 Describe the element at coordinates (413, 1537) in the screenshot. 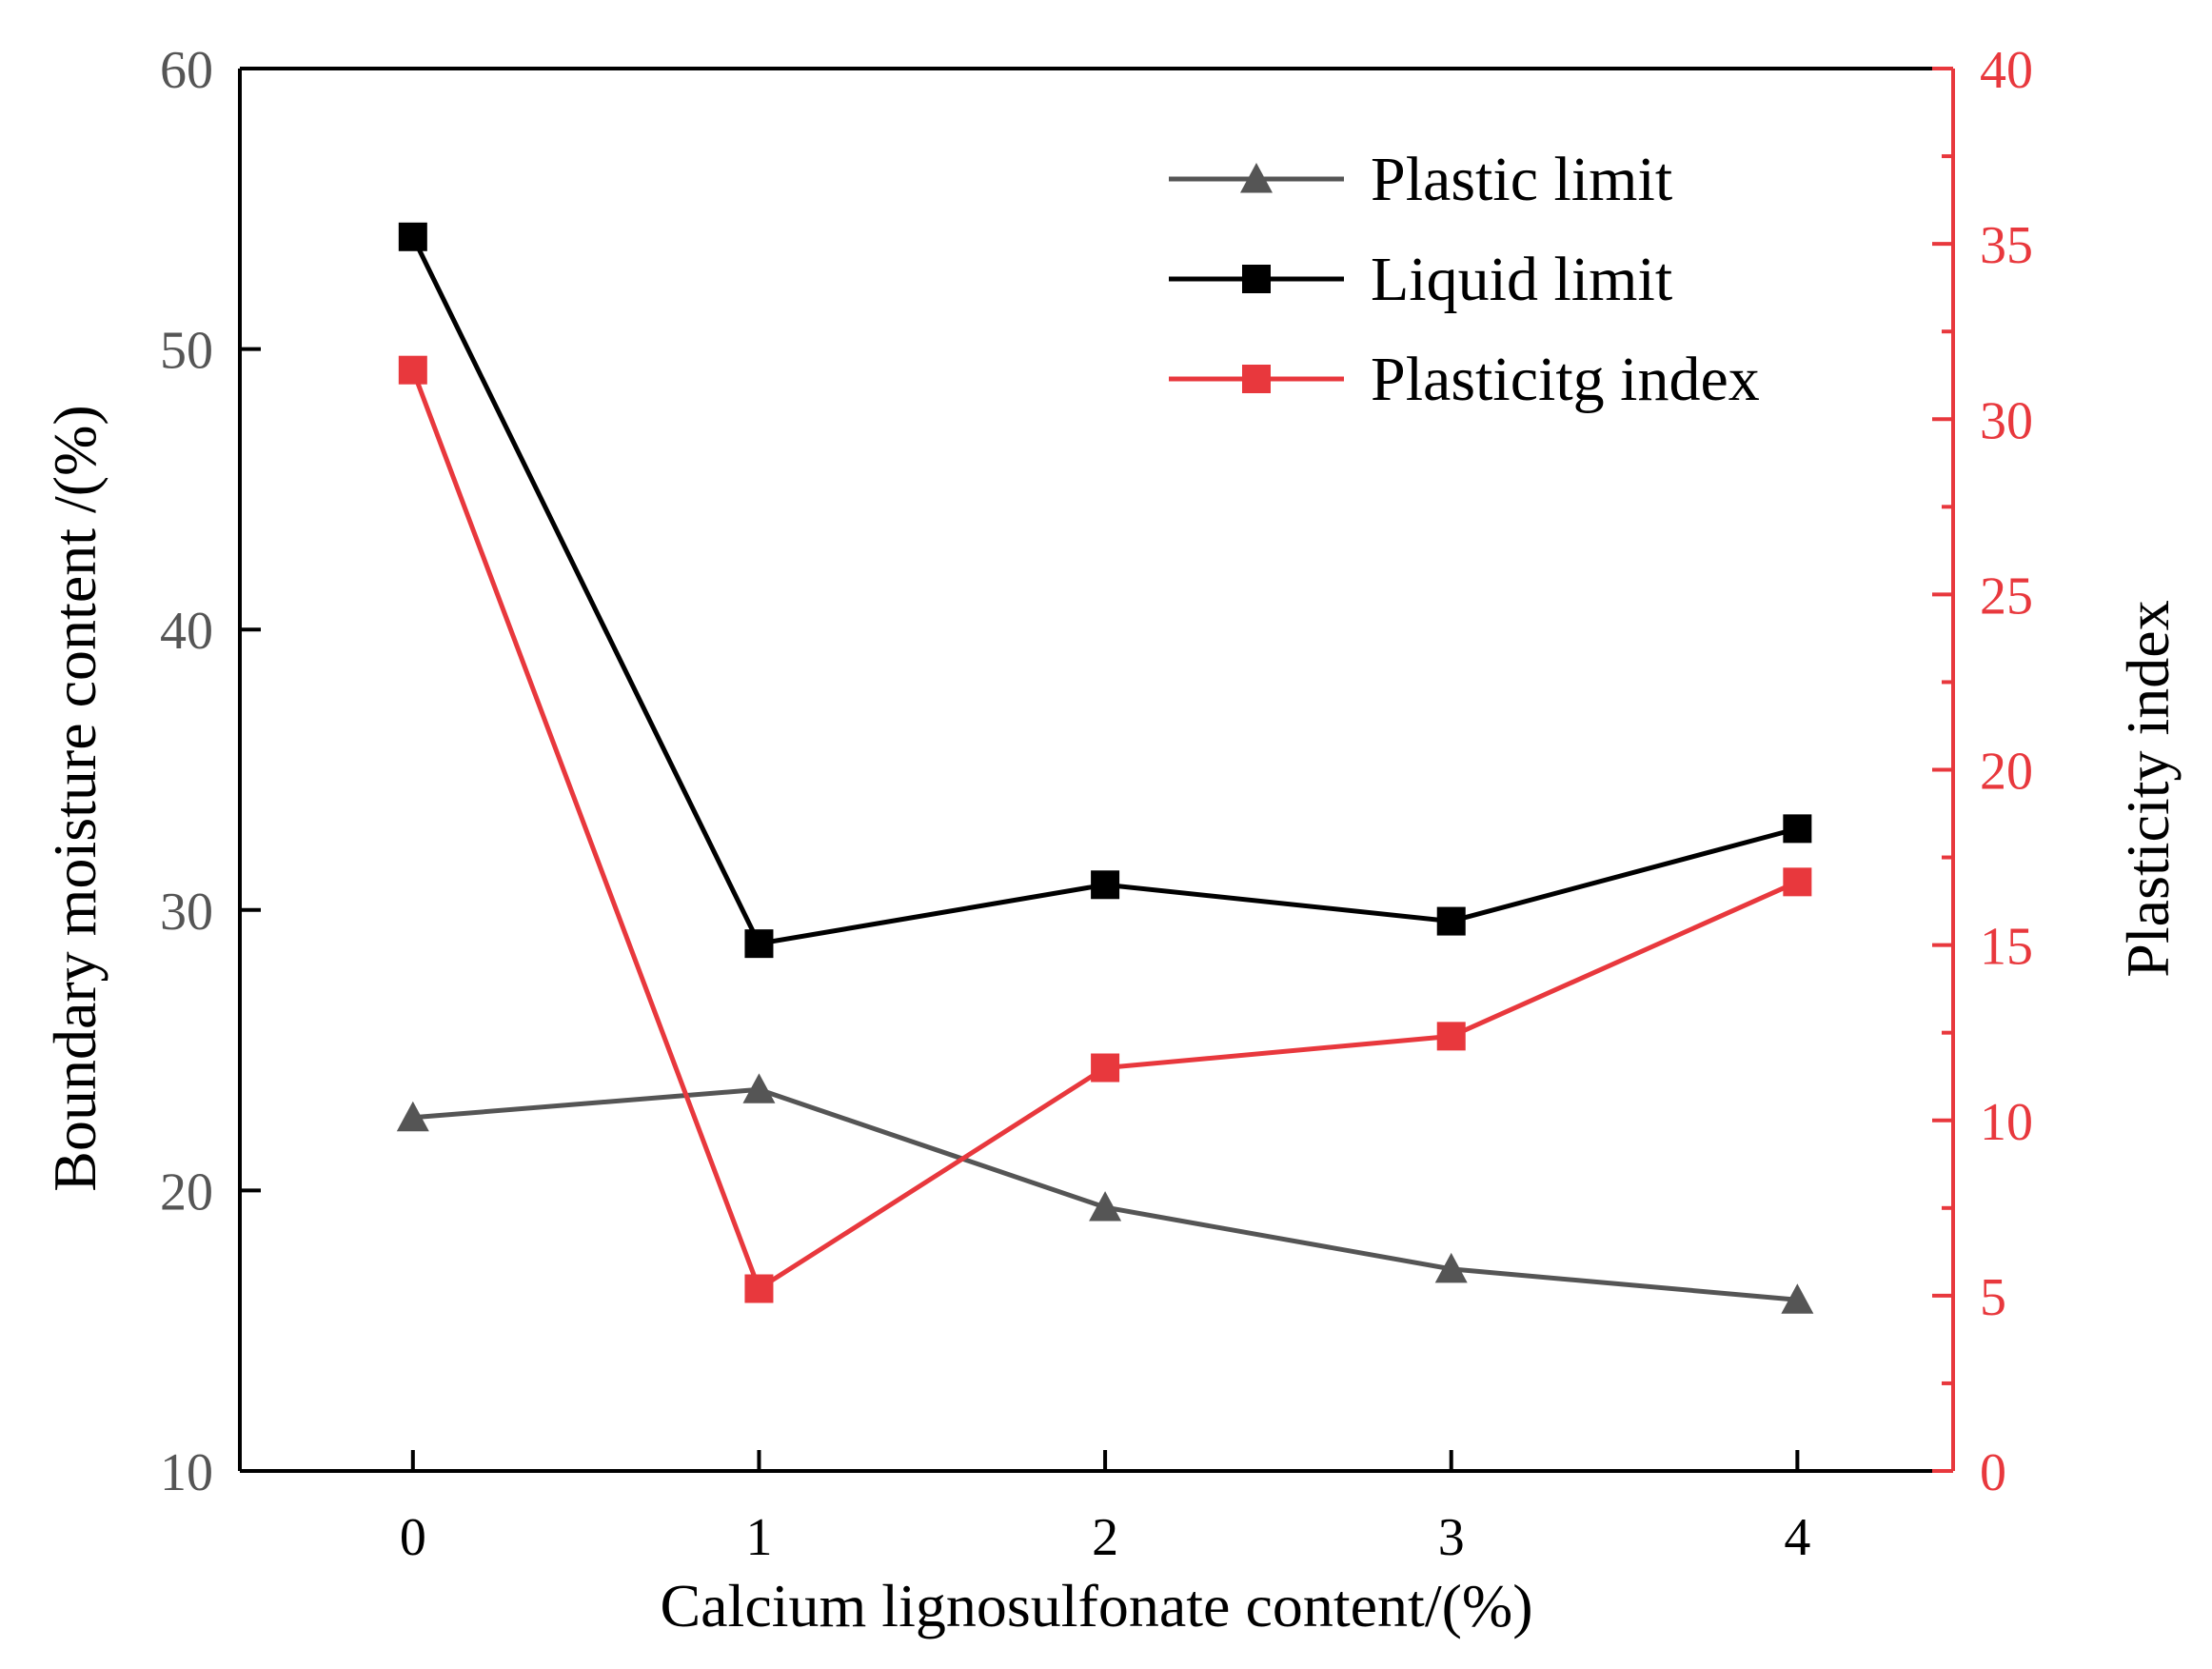

I see `x-tick-label: 0` at that location.